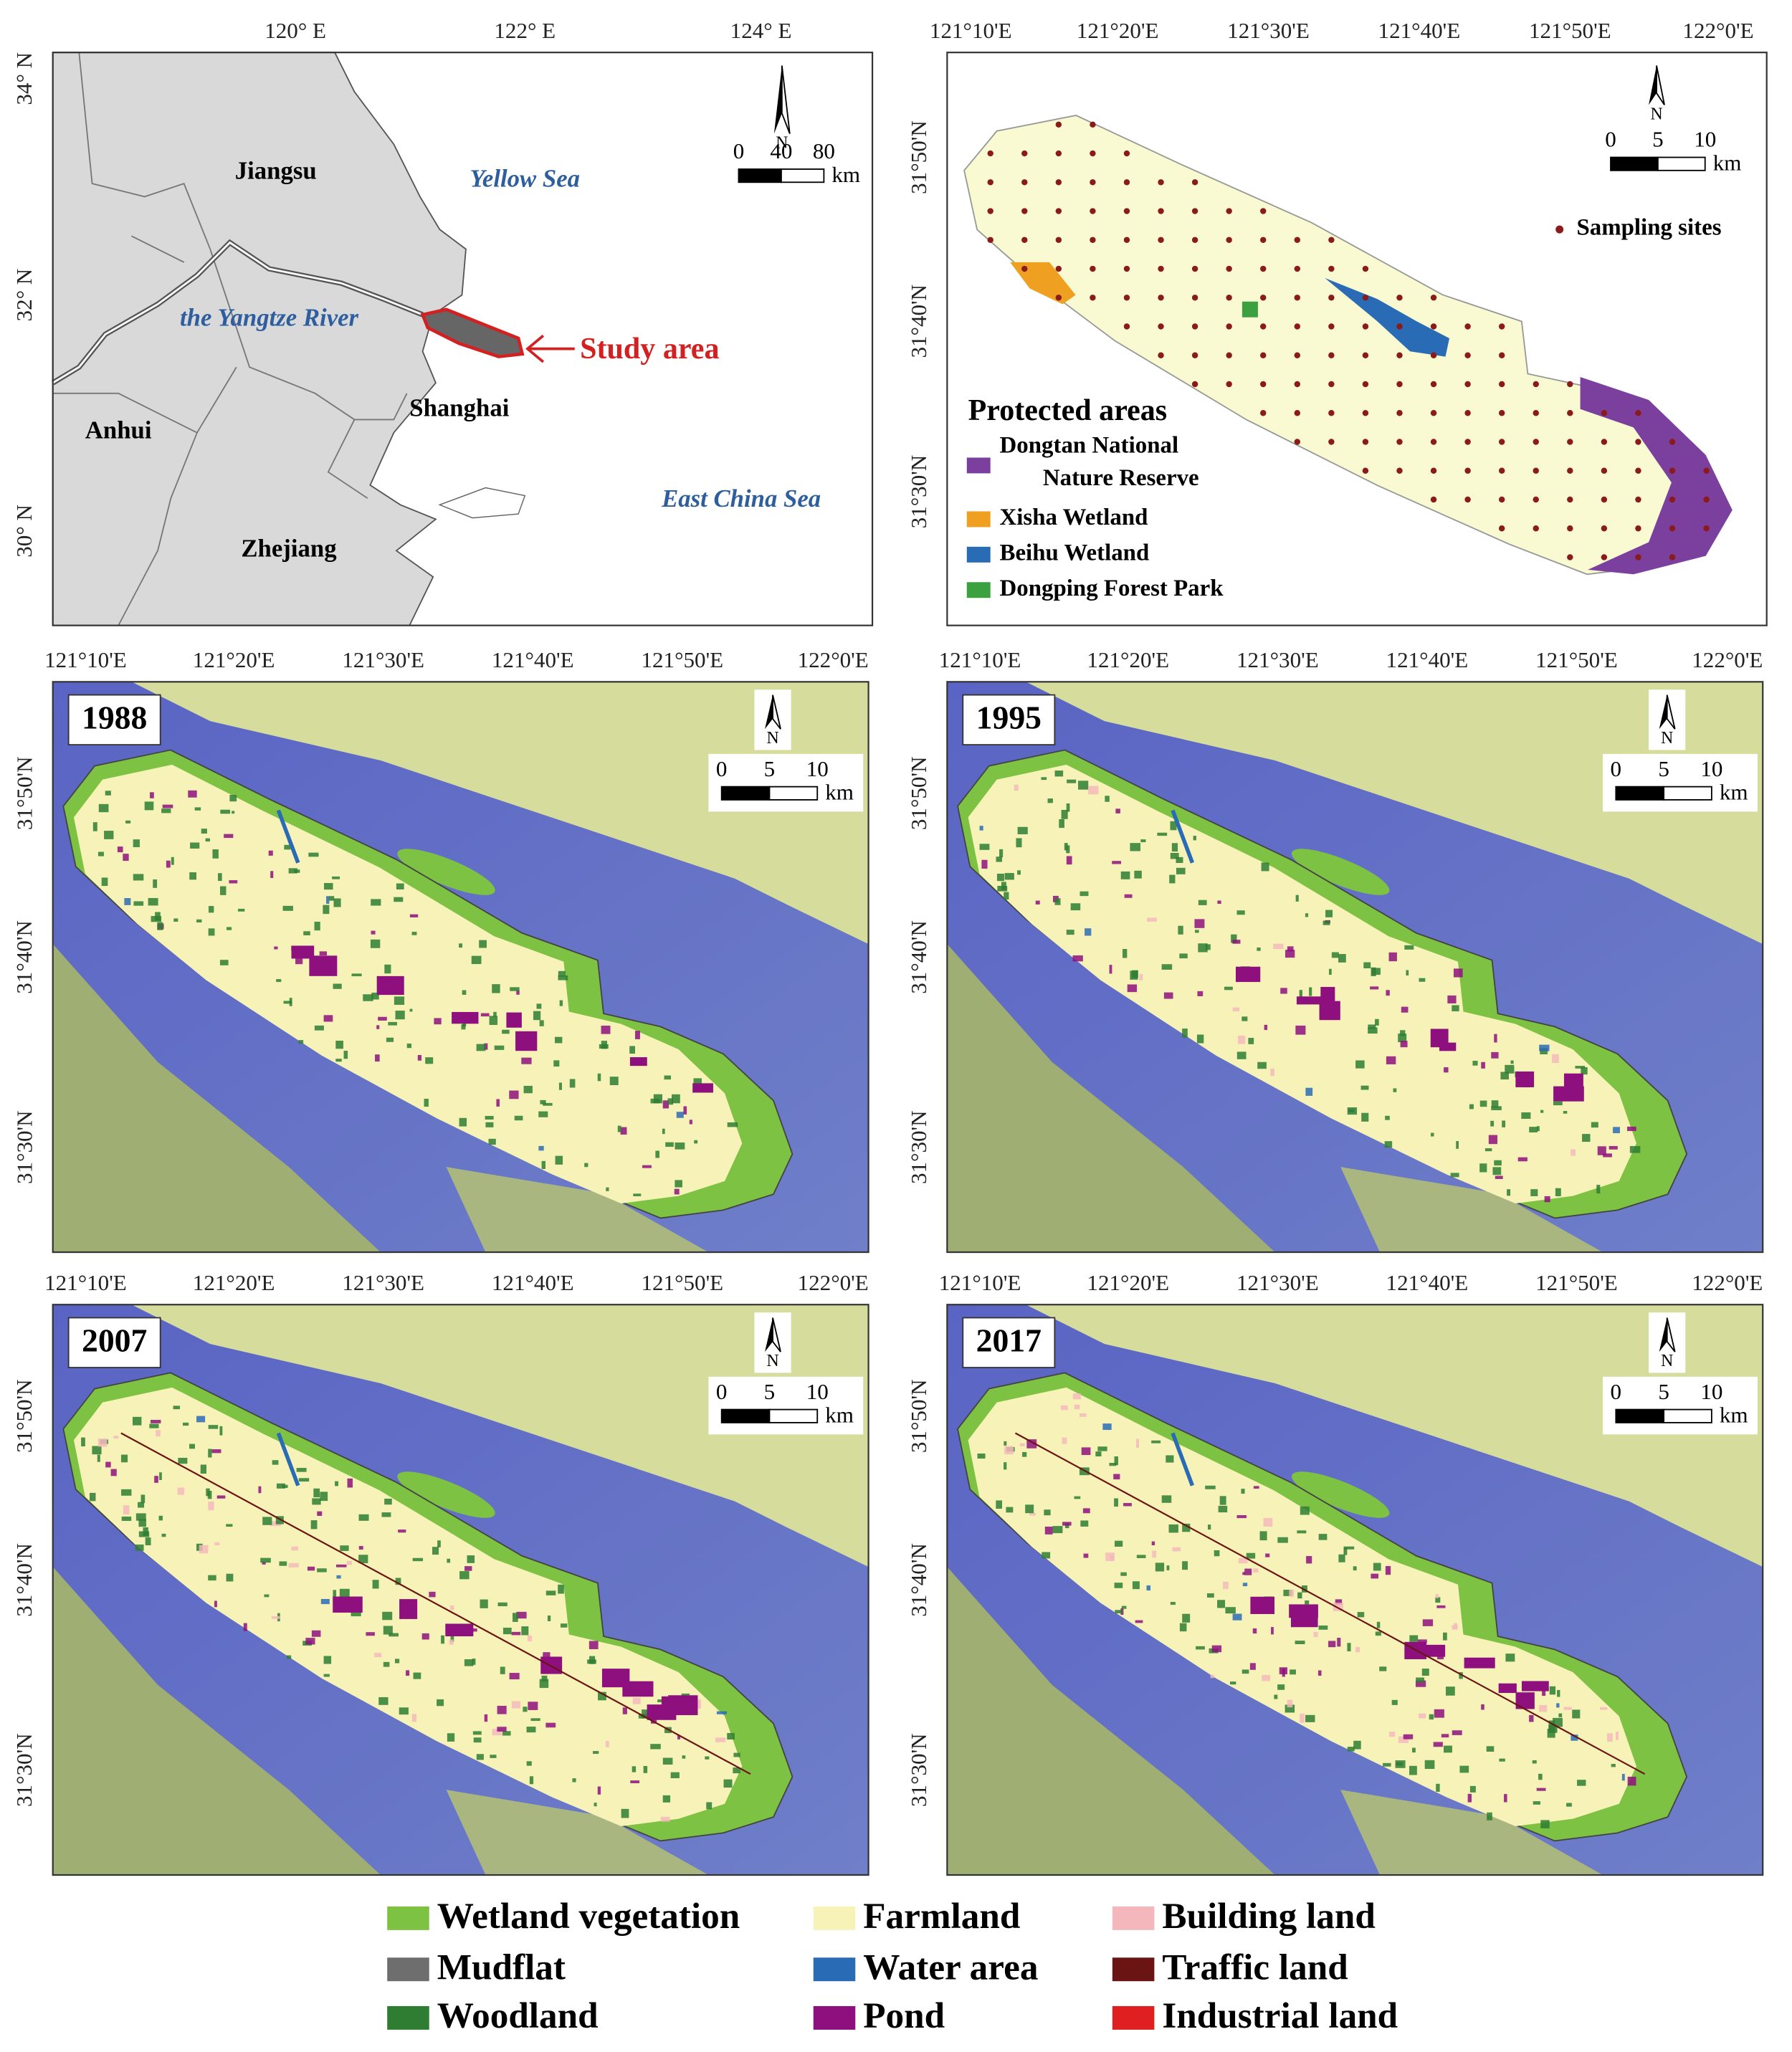  I want to click on arrow-head, so click(535, 348).